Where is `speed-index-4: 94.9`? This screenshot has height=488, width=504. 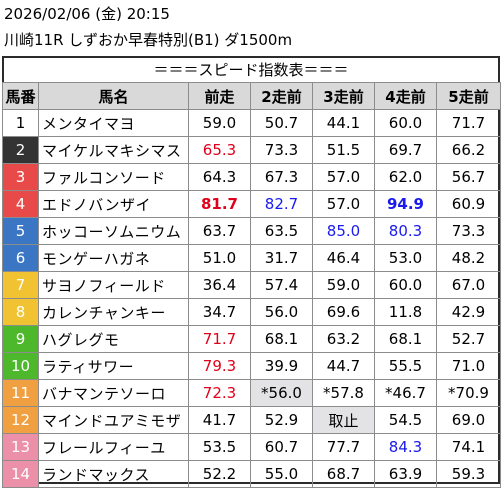 speed-index-4: 94.9 is located at coordinates (405, 204).